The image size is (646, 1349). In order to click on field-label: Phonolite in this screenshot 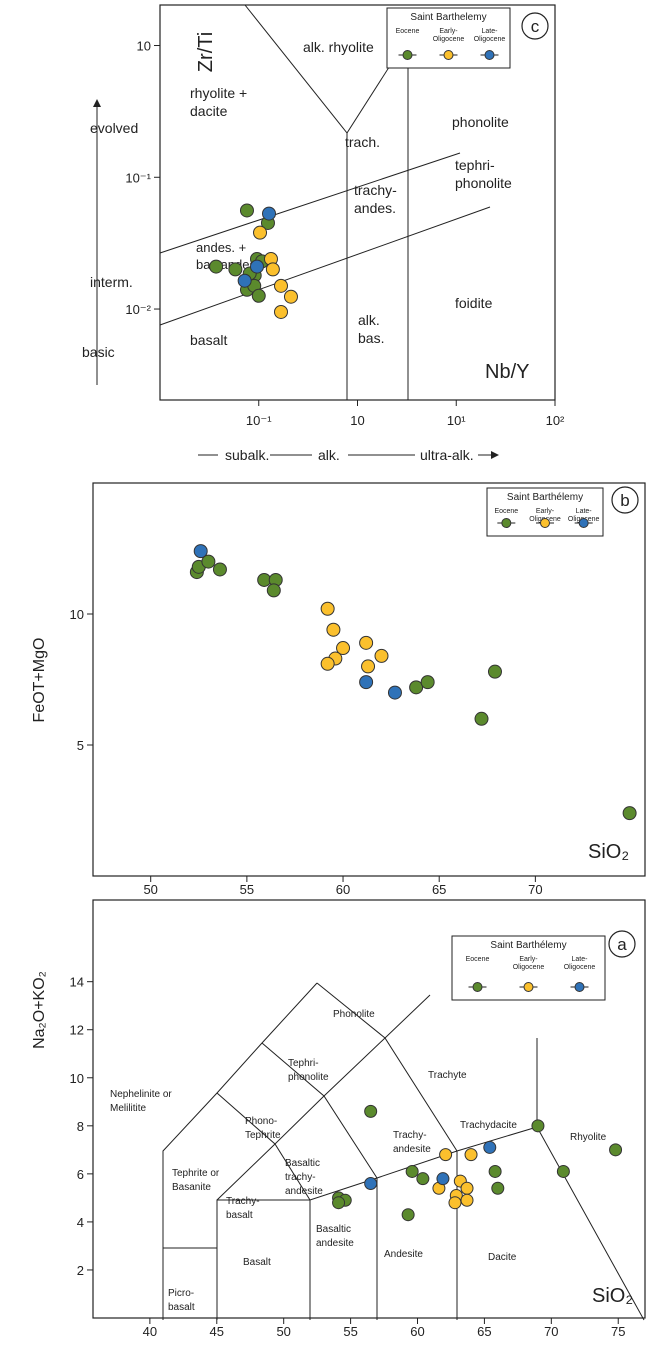, I will do `click(354, 1014)`.